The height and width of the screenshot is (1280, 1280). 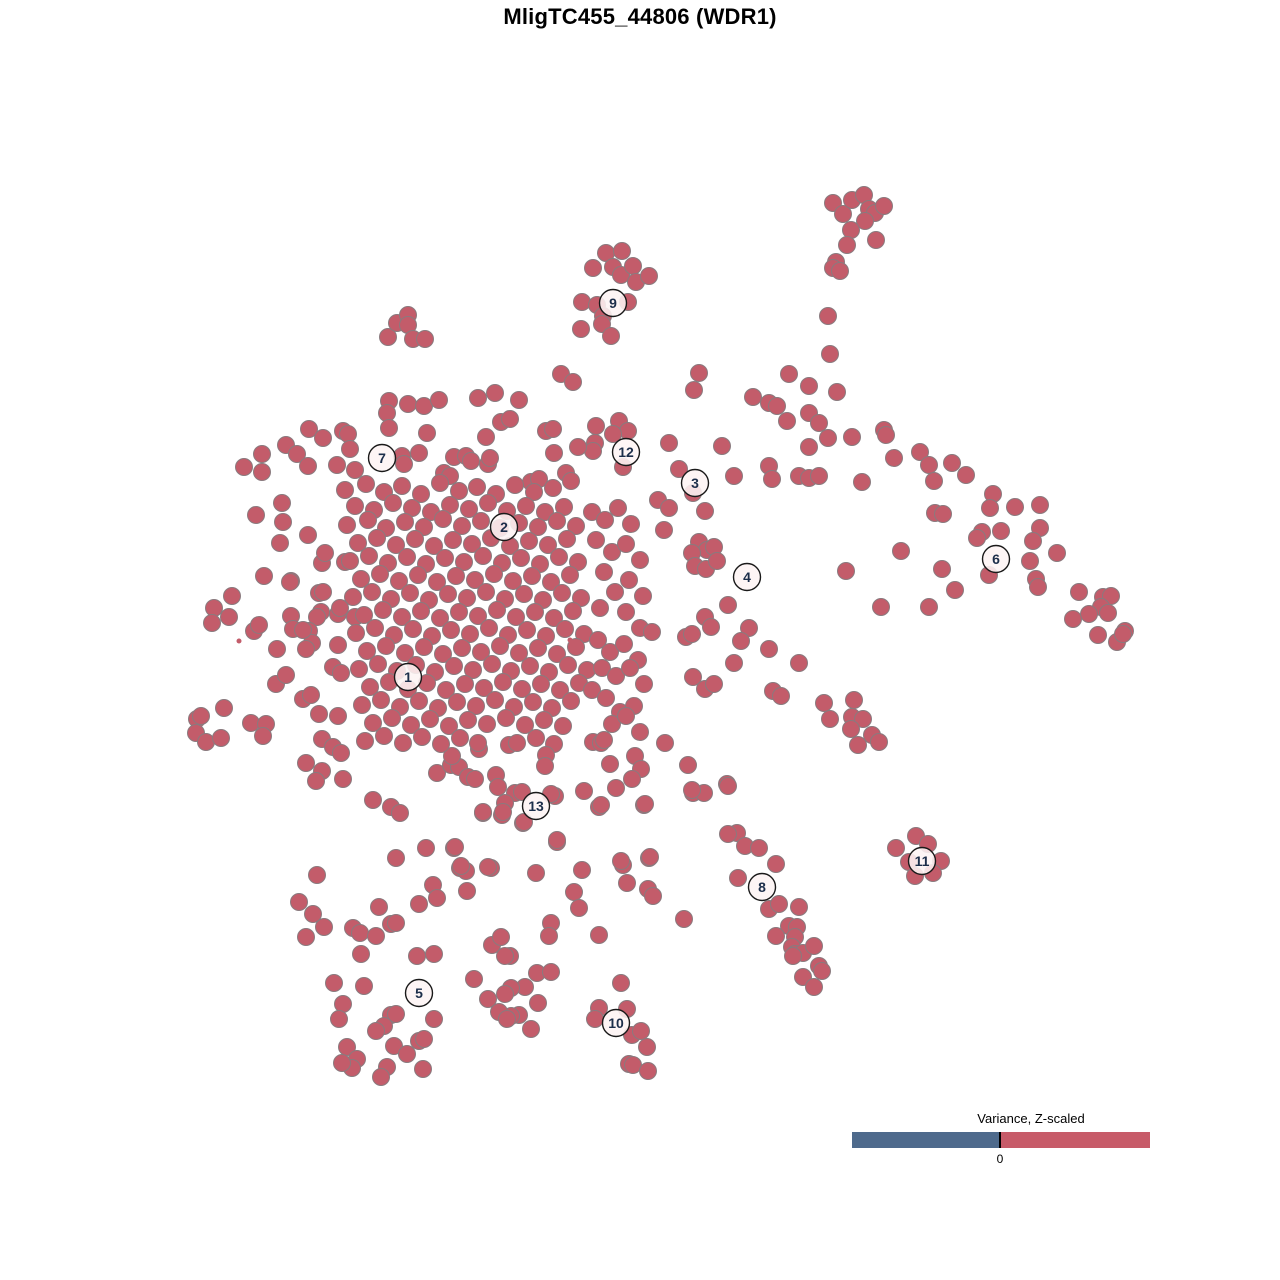 What do you see at coordinates (419, 993) in the screenshot?
I see `cluster-label: 5` at bounding box center [419, 993].